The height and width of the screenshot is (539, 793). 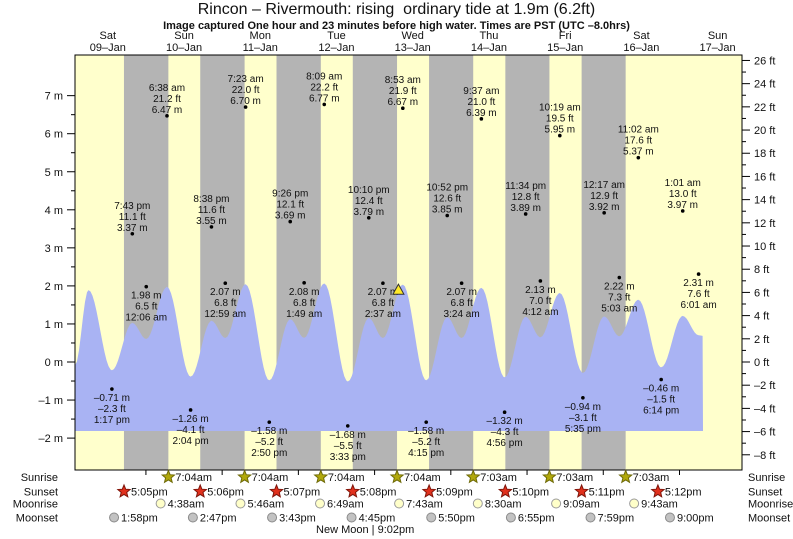 What do you see at coordinates (108, 36) in the screenshot?
I see `day-label-dow: Sat` at bounding box center [108, 36].